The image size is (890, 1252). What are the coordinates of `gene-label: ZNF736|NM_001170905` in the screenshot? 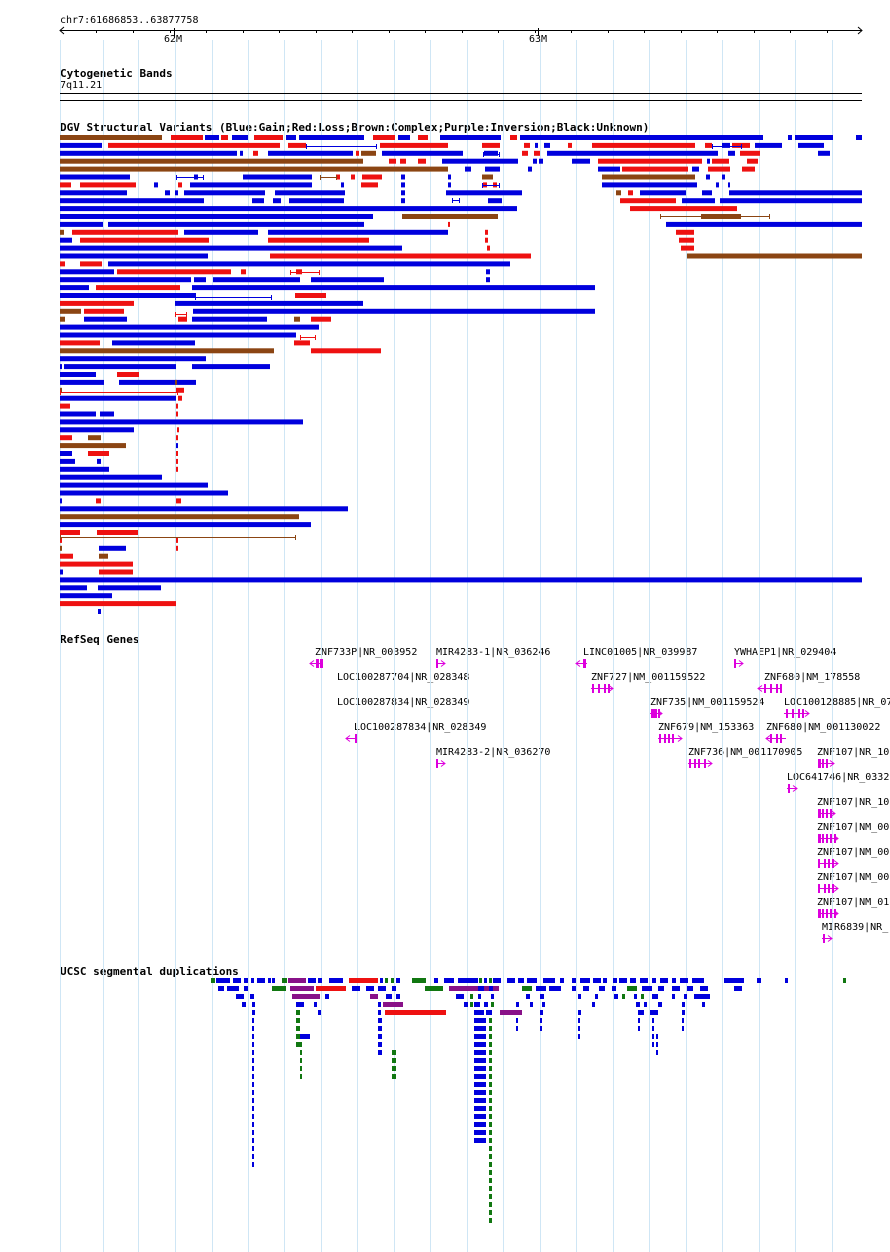 It's located at (745, 752).